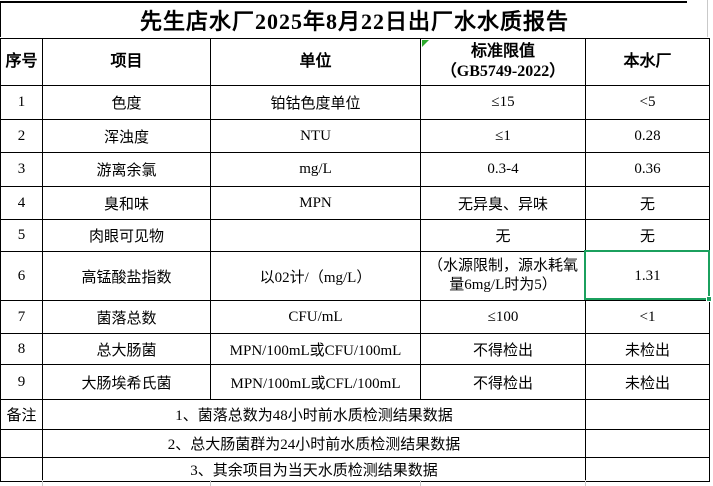 This screenshot has width=713, height=486. Describe the element at coordinates (315, 169) in the screenshot. I see `cell-unit: mg/L` at that location.